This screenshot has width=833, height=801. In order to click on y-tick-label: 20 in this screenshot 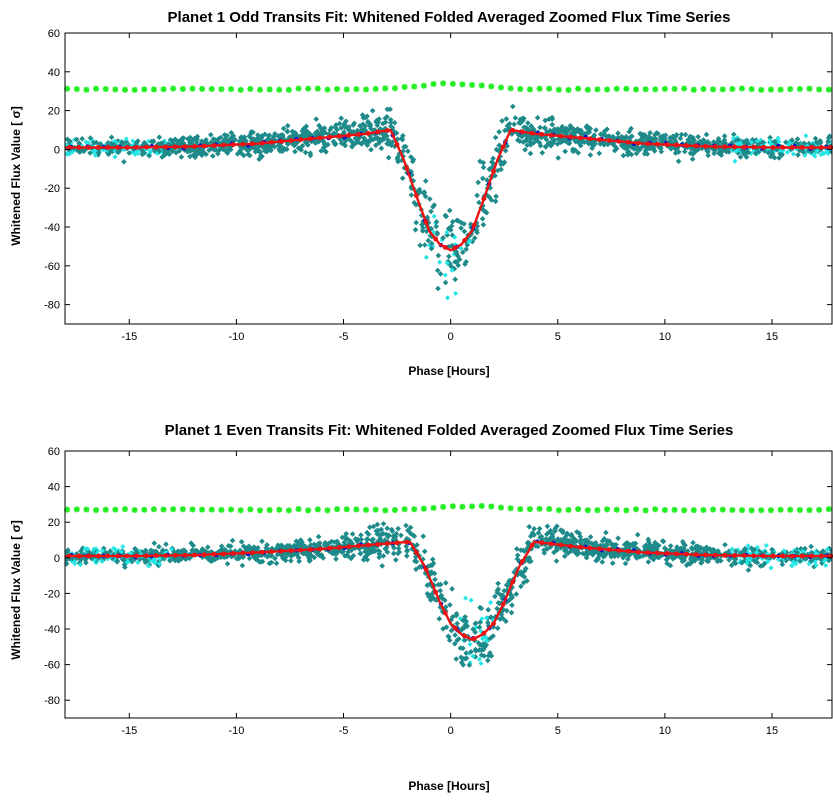, I will do `click(54, 112)`.